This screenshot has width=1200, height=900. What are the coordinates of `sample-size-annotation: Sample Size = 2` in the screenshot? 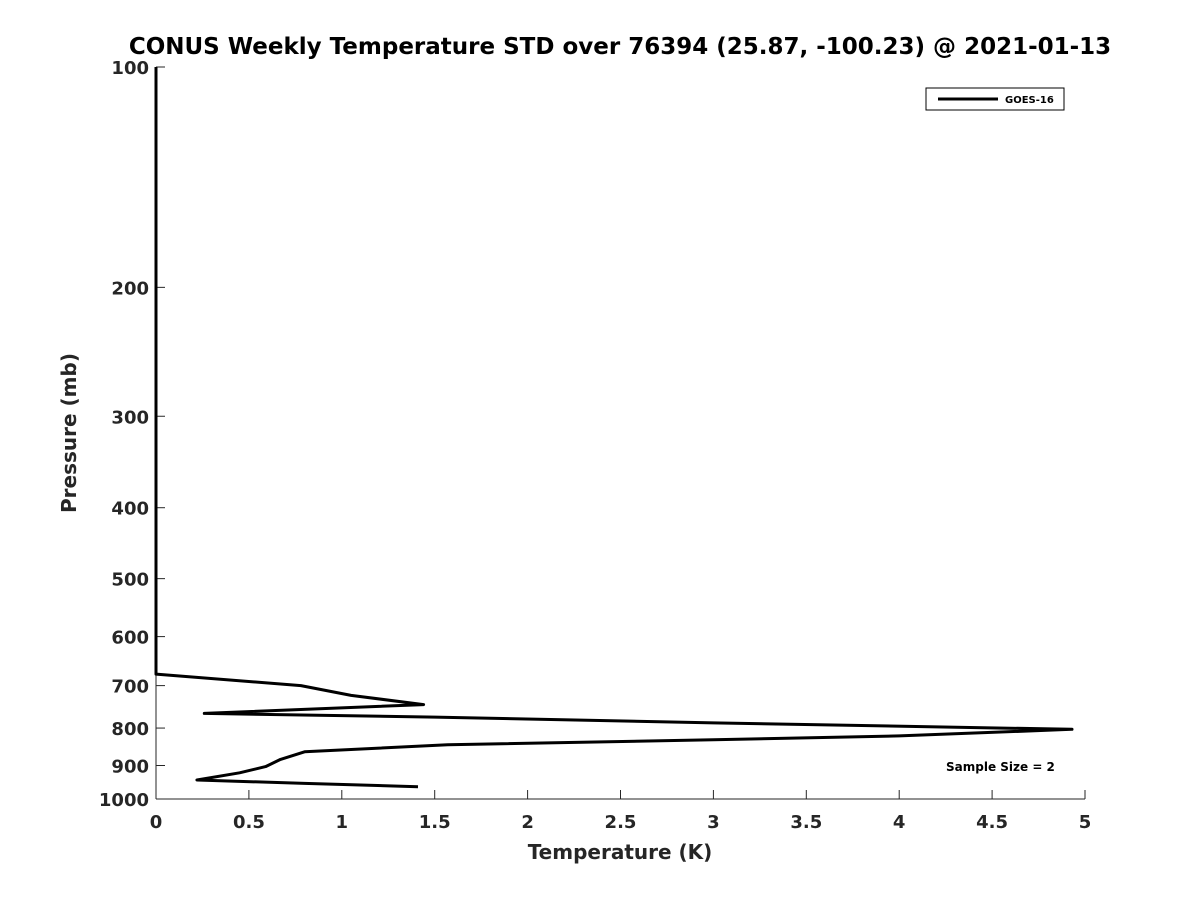 It's located at (1000, 767).